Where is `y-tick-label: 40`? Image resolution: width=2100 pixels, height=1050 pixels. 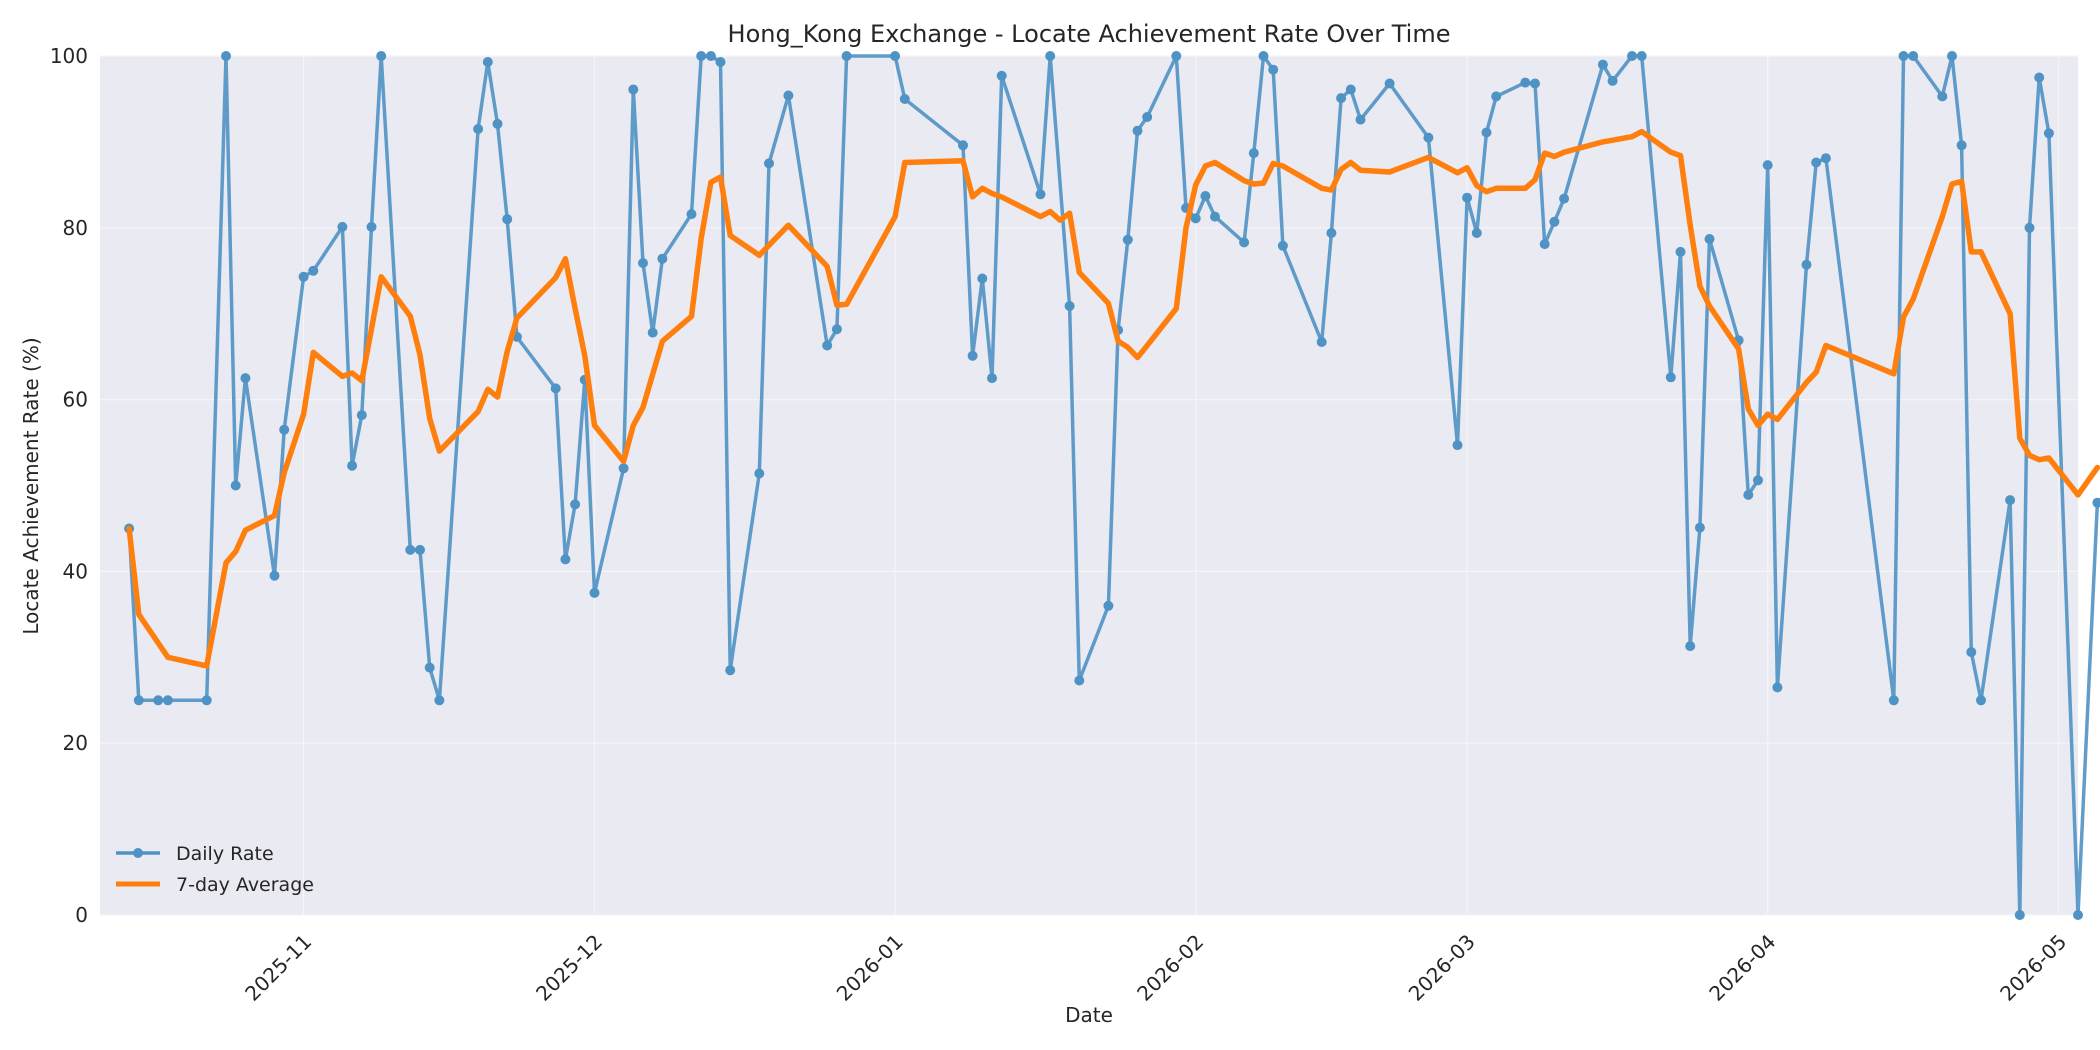
y-tick-label: 40 is located at coordinates (75, 571).